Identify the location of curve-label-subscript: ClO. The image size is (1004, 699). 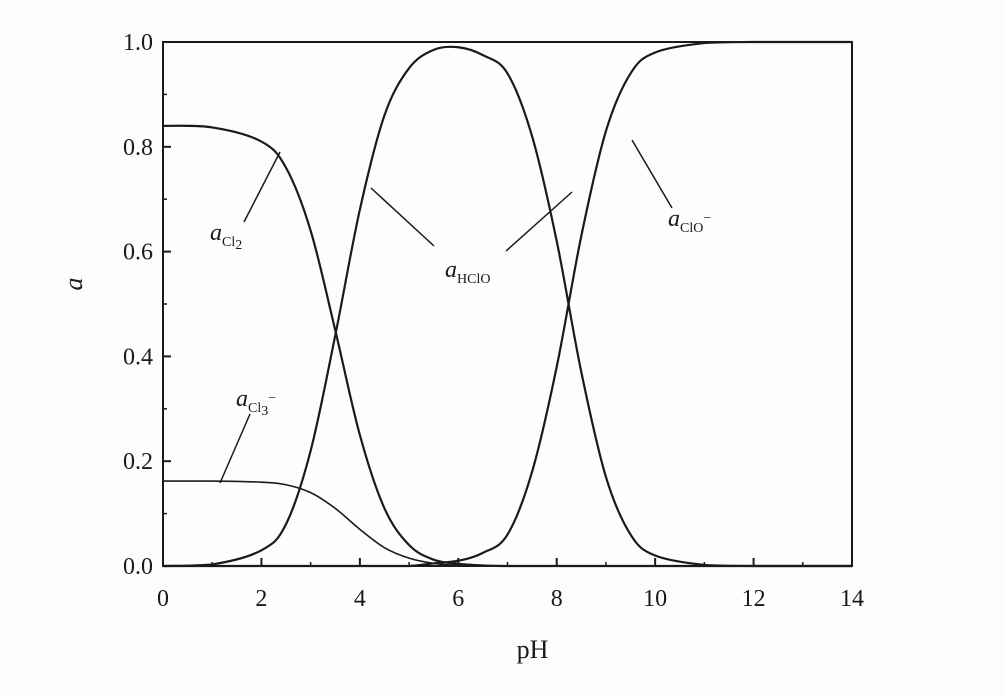
(691, 228).